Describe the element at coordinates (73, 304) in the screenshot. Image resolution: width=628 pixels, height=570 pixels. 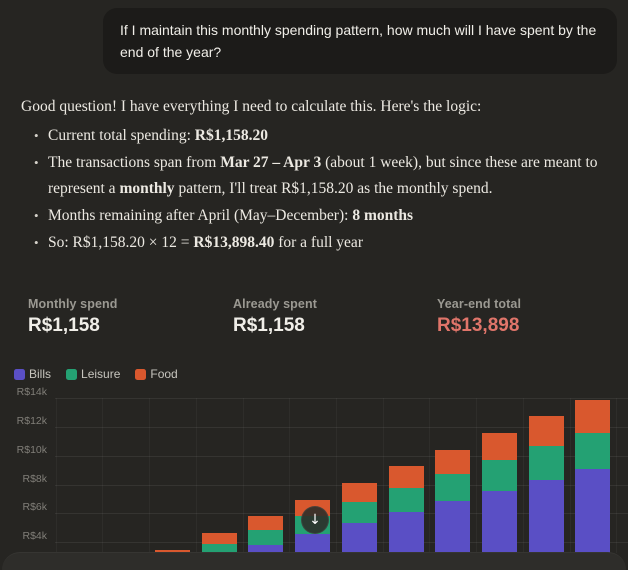
I see `stat-label: Monthly spend` at that location.